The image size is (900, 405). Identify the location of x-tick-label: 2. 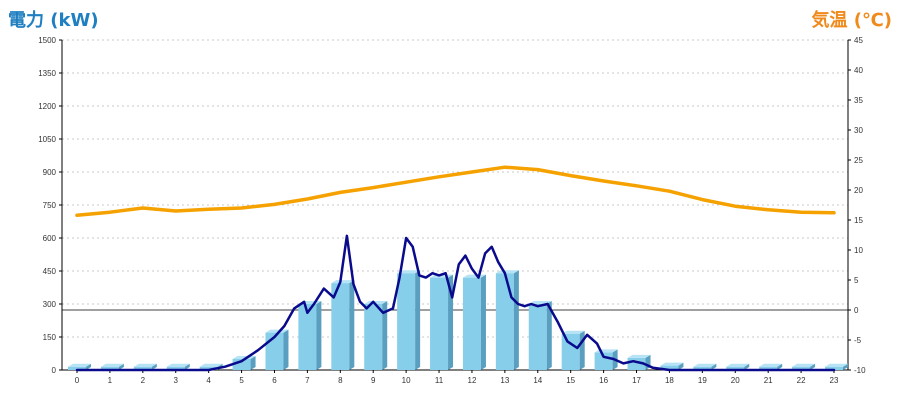
(143, 380).